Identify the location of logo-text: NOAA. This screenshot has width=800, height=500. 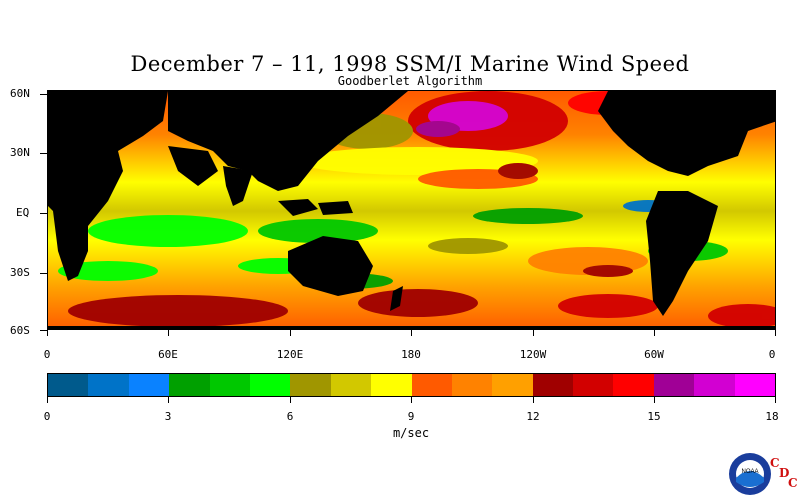
(749, 472).